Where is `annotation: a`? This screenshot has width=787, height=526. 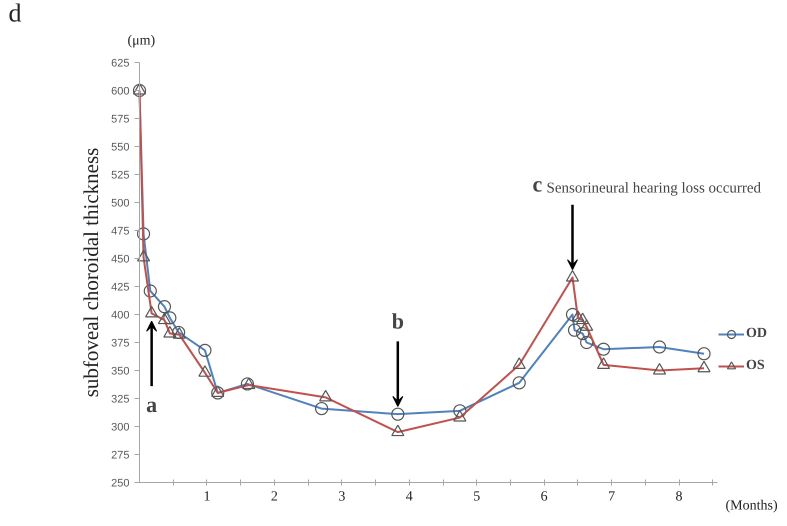
annotation: a is located at coordinates (152, 405).